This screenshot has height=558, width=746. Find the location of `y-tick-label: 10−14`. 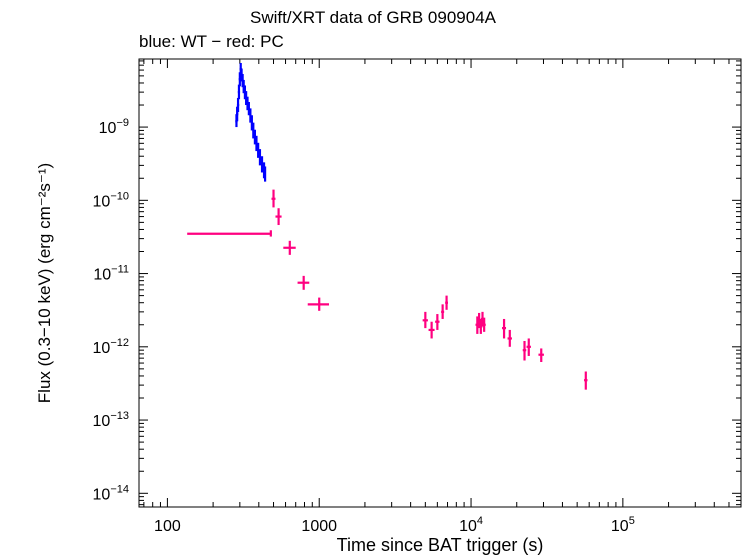

y-tick-label: 10−14 is located at coordinates (111, 493).